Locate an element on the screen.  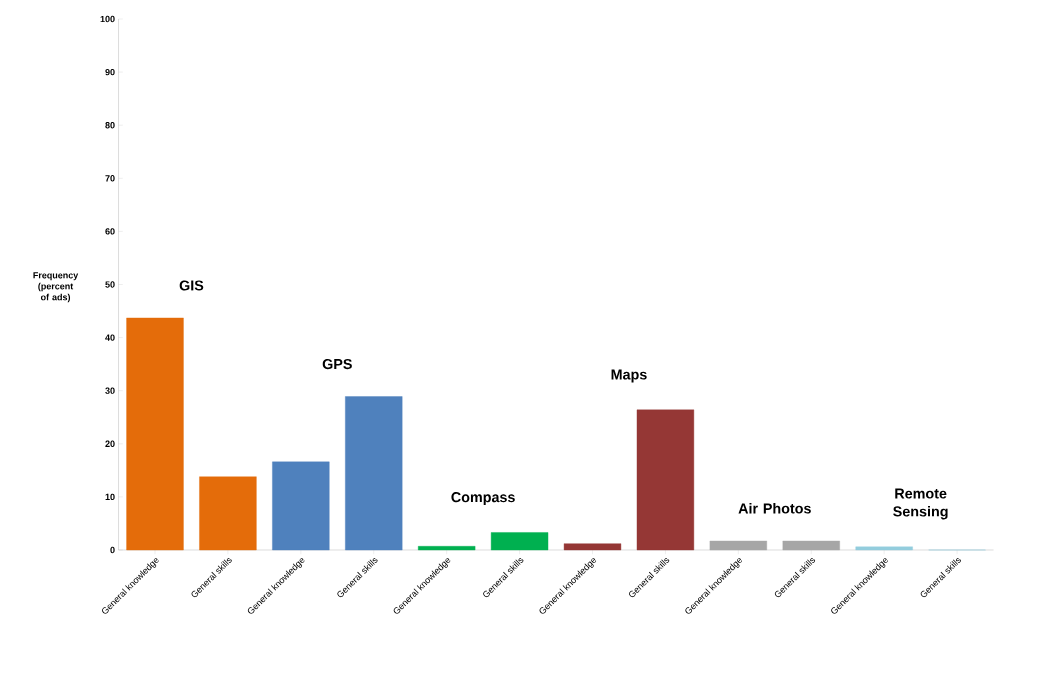
y-tick-label: 50 is located at coordinates (110, 284).